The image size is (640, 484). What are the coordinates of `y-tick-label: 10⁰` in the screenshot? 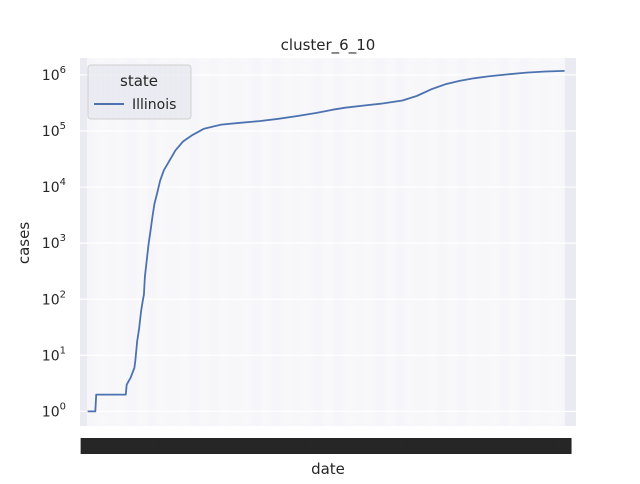 It's located at (54, 410).